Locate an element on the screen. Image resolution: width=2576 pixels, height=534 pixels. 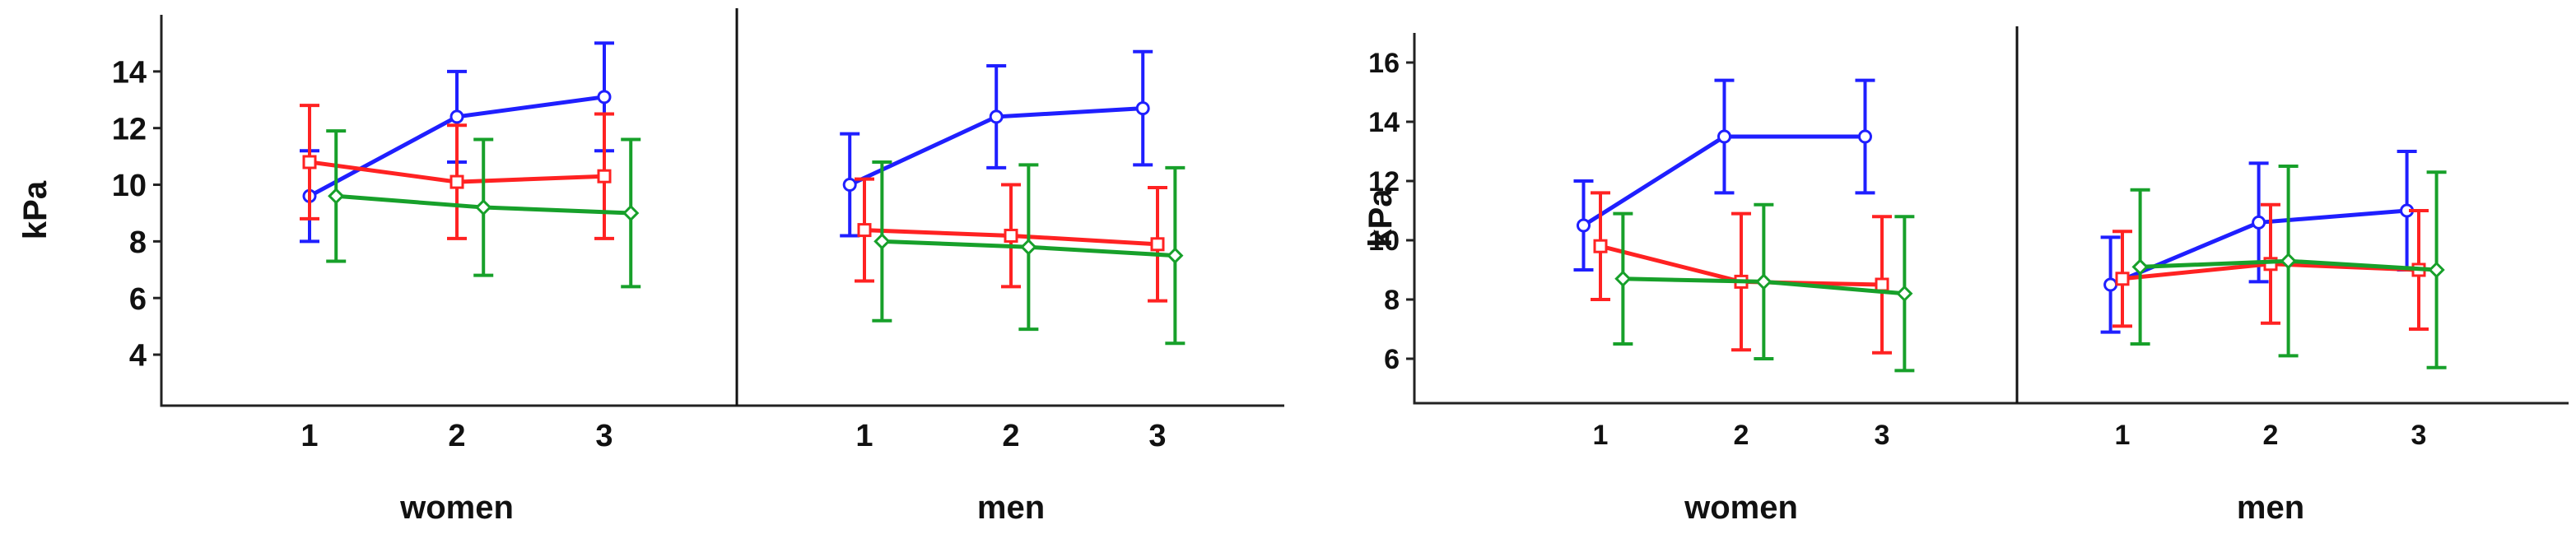
y-tick-label: 4 is located at coordinates (138, 356).